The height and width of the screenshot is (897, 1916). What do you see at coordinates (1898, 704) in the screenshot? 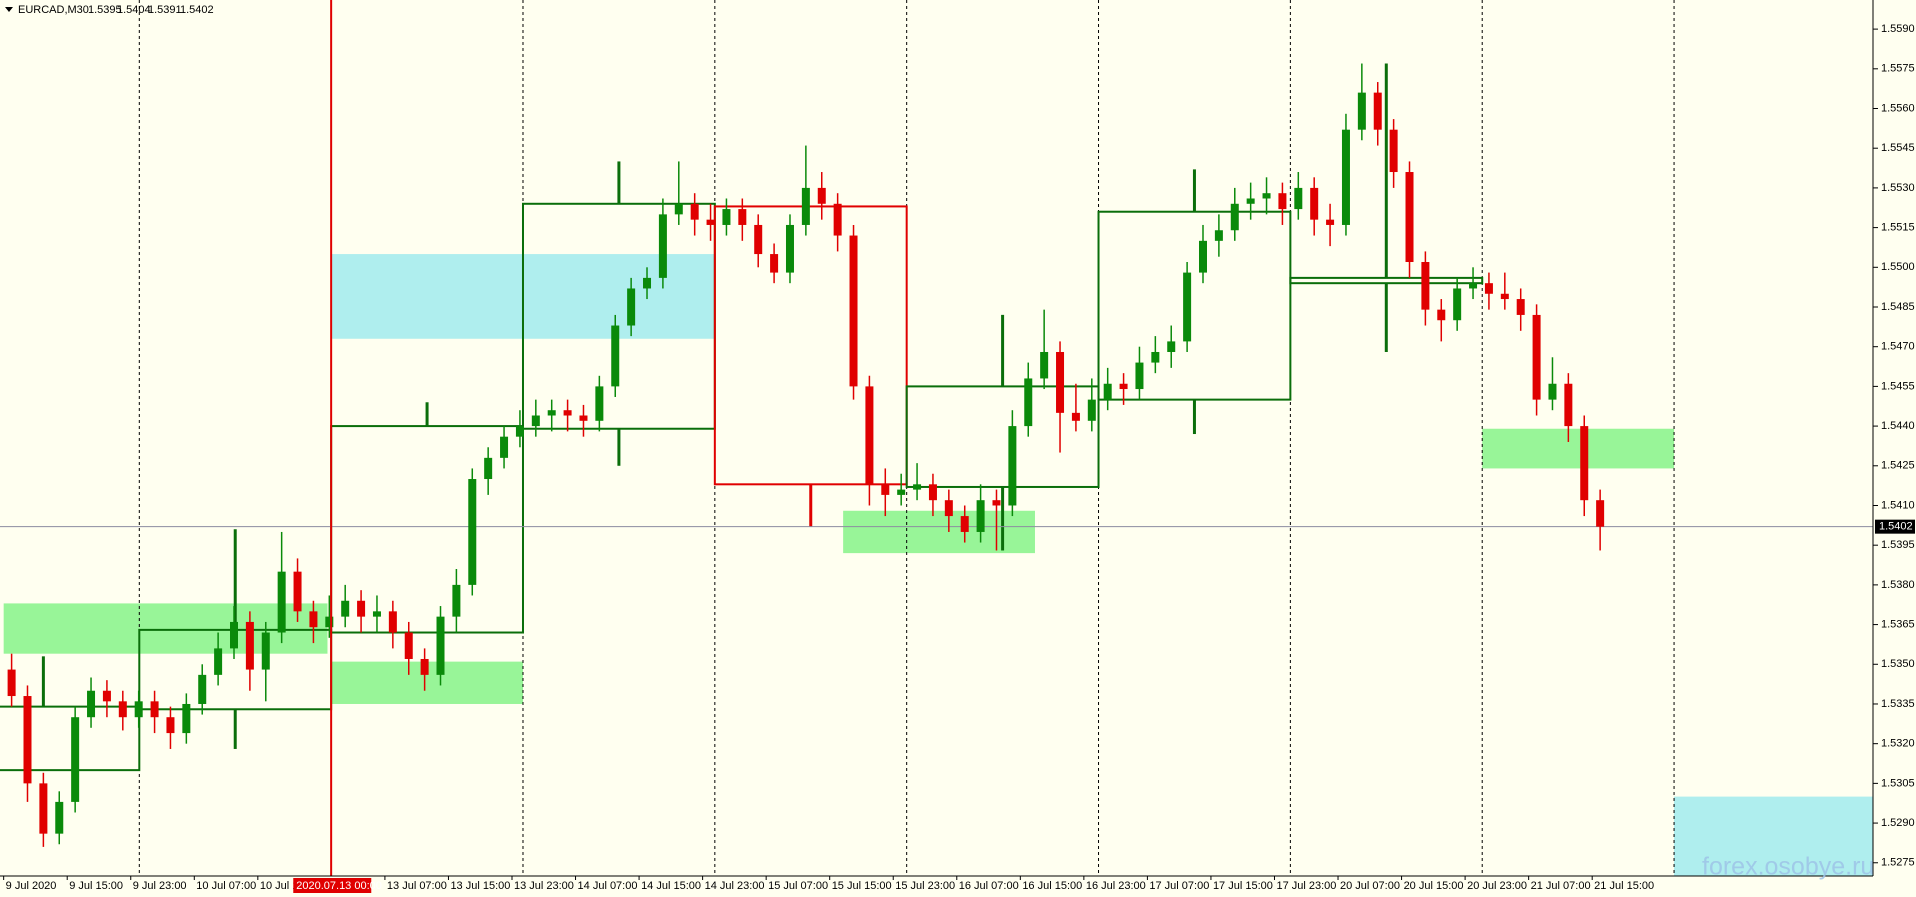
I see `y-tick-label: 1.5335` at bounding box center [1898, 704].